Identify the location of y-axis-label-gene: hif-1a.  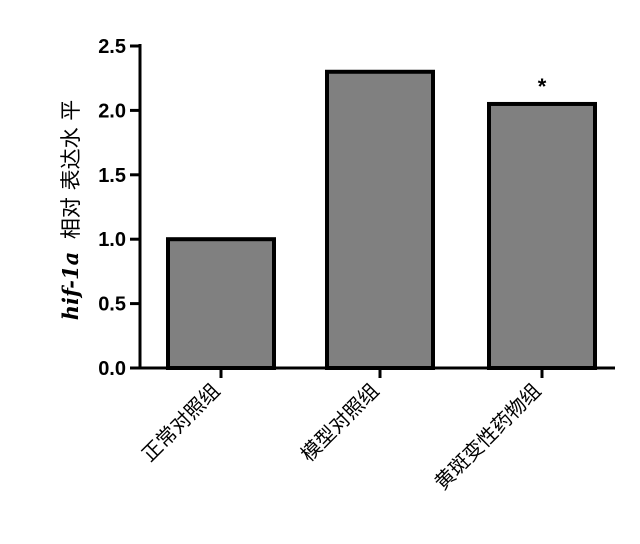
(70, 286).